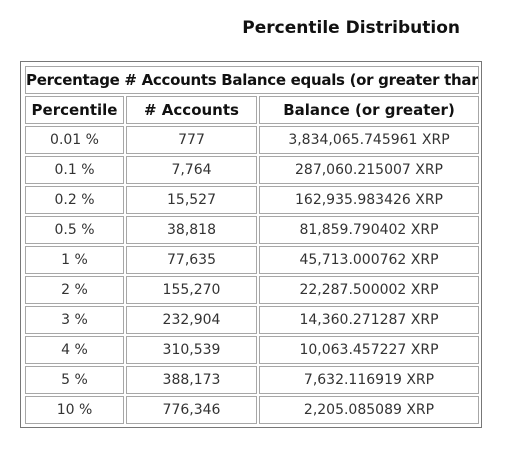 This screenshot has height=451, width=509. I want to click on table-row: 0.1 % 7,764 287,060.215007 XRP, so click(252, 170).